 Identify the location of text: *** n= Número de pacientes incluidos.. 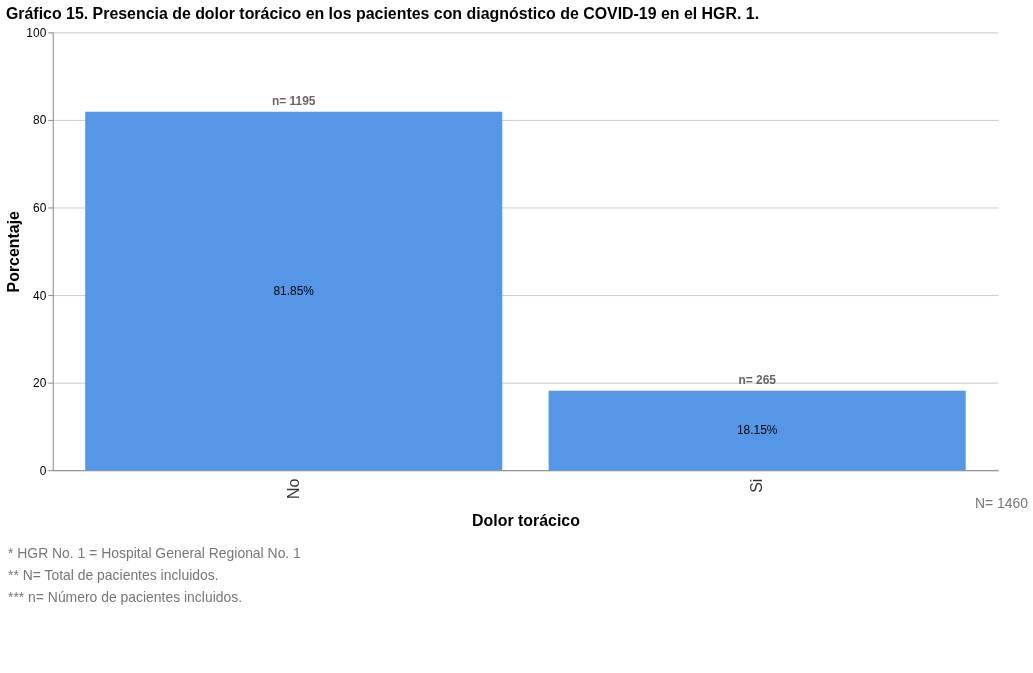
(125, 596).